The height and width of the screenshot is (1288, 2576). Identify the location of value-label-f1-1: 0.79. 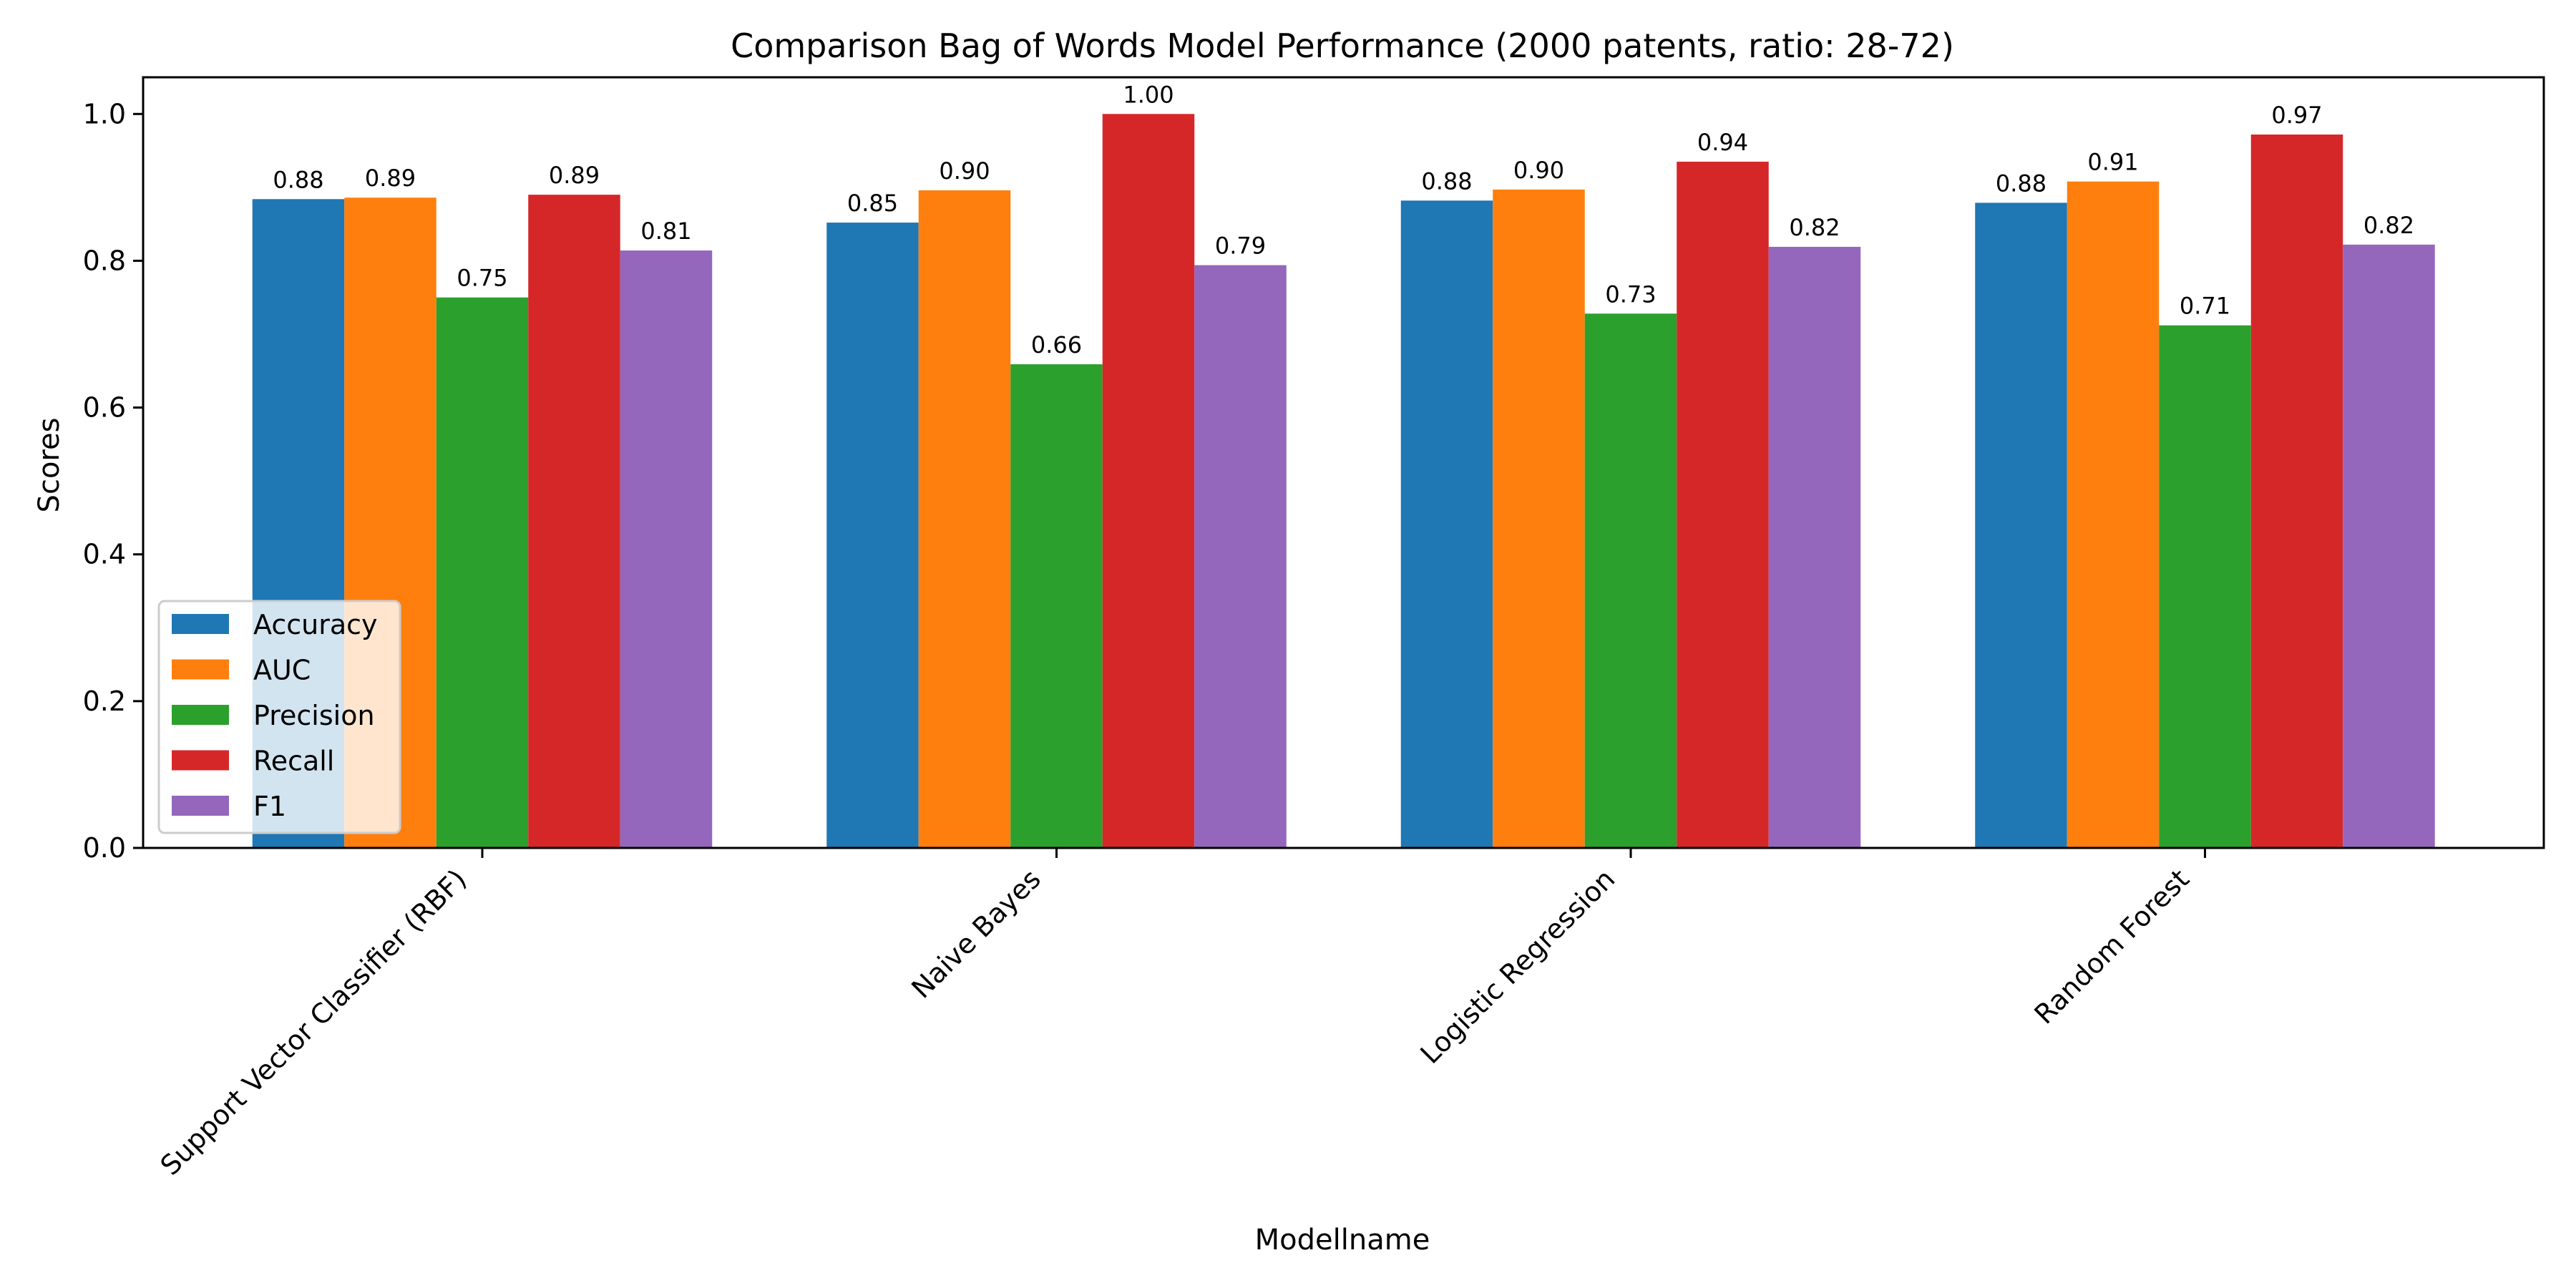
(1240, 246).